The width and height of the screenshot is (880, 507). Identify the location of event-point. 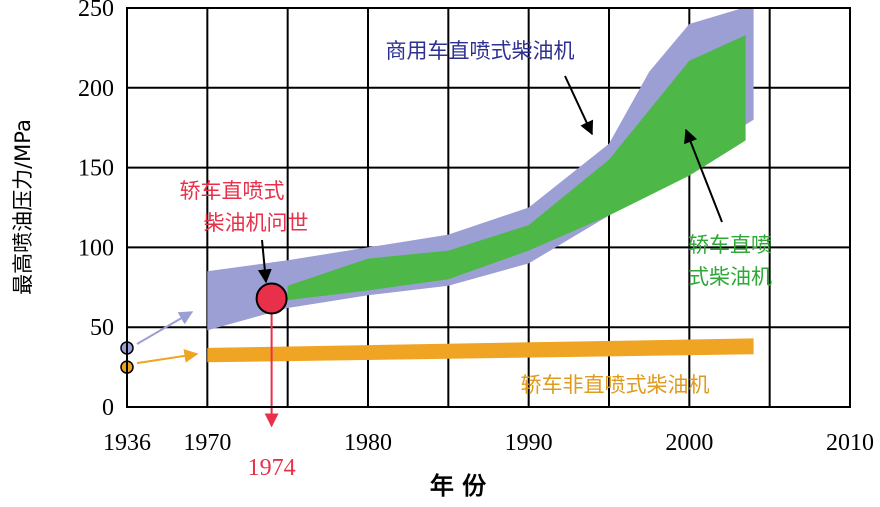
(271, 298).